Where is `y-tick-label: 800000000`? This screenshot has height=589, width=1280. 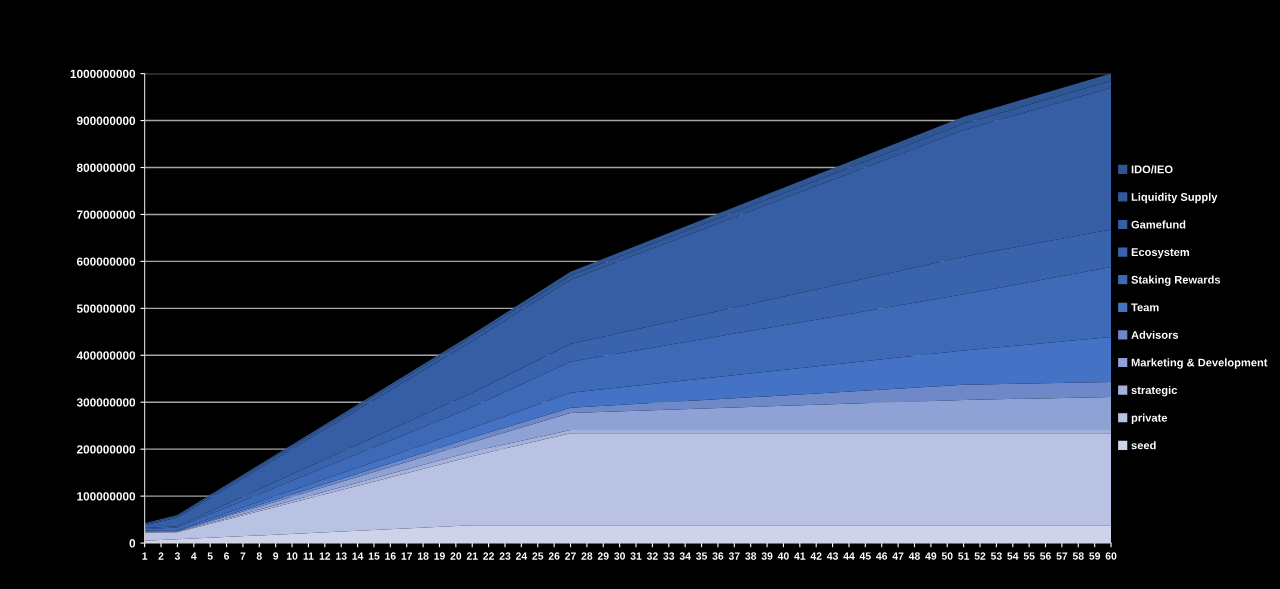
y-tick-label: 800000000 is located at coordinates (106, 167).